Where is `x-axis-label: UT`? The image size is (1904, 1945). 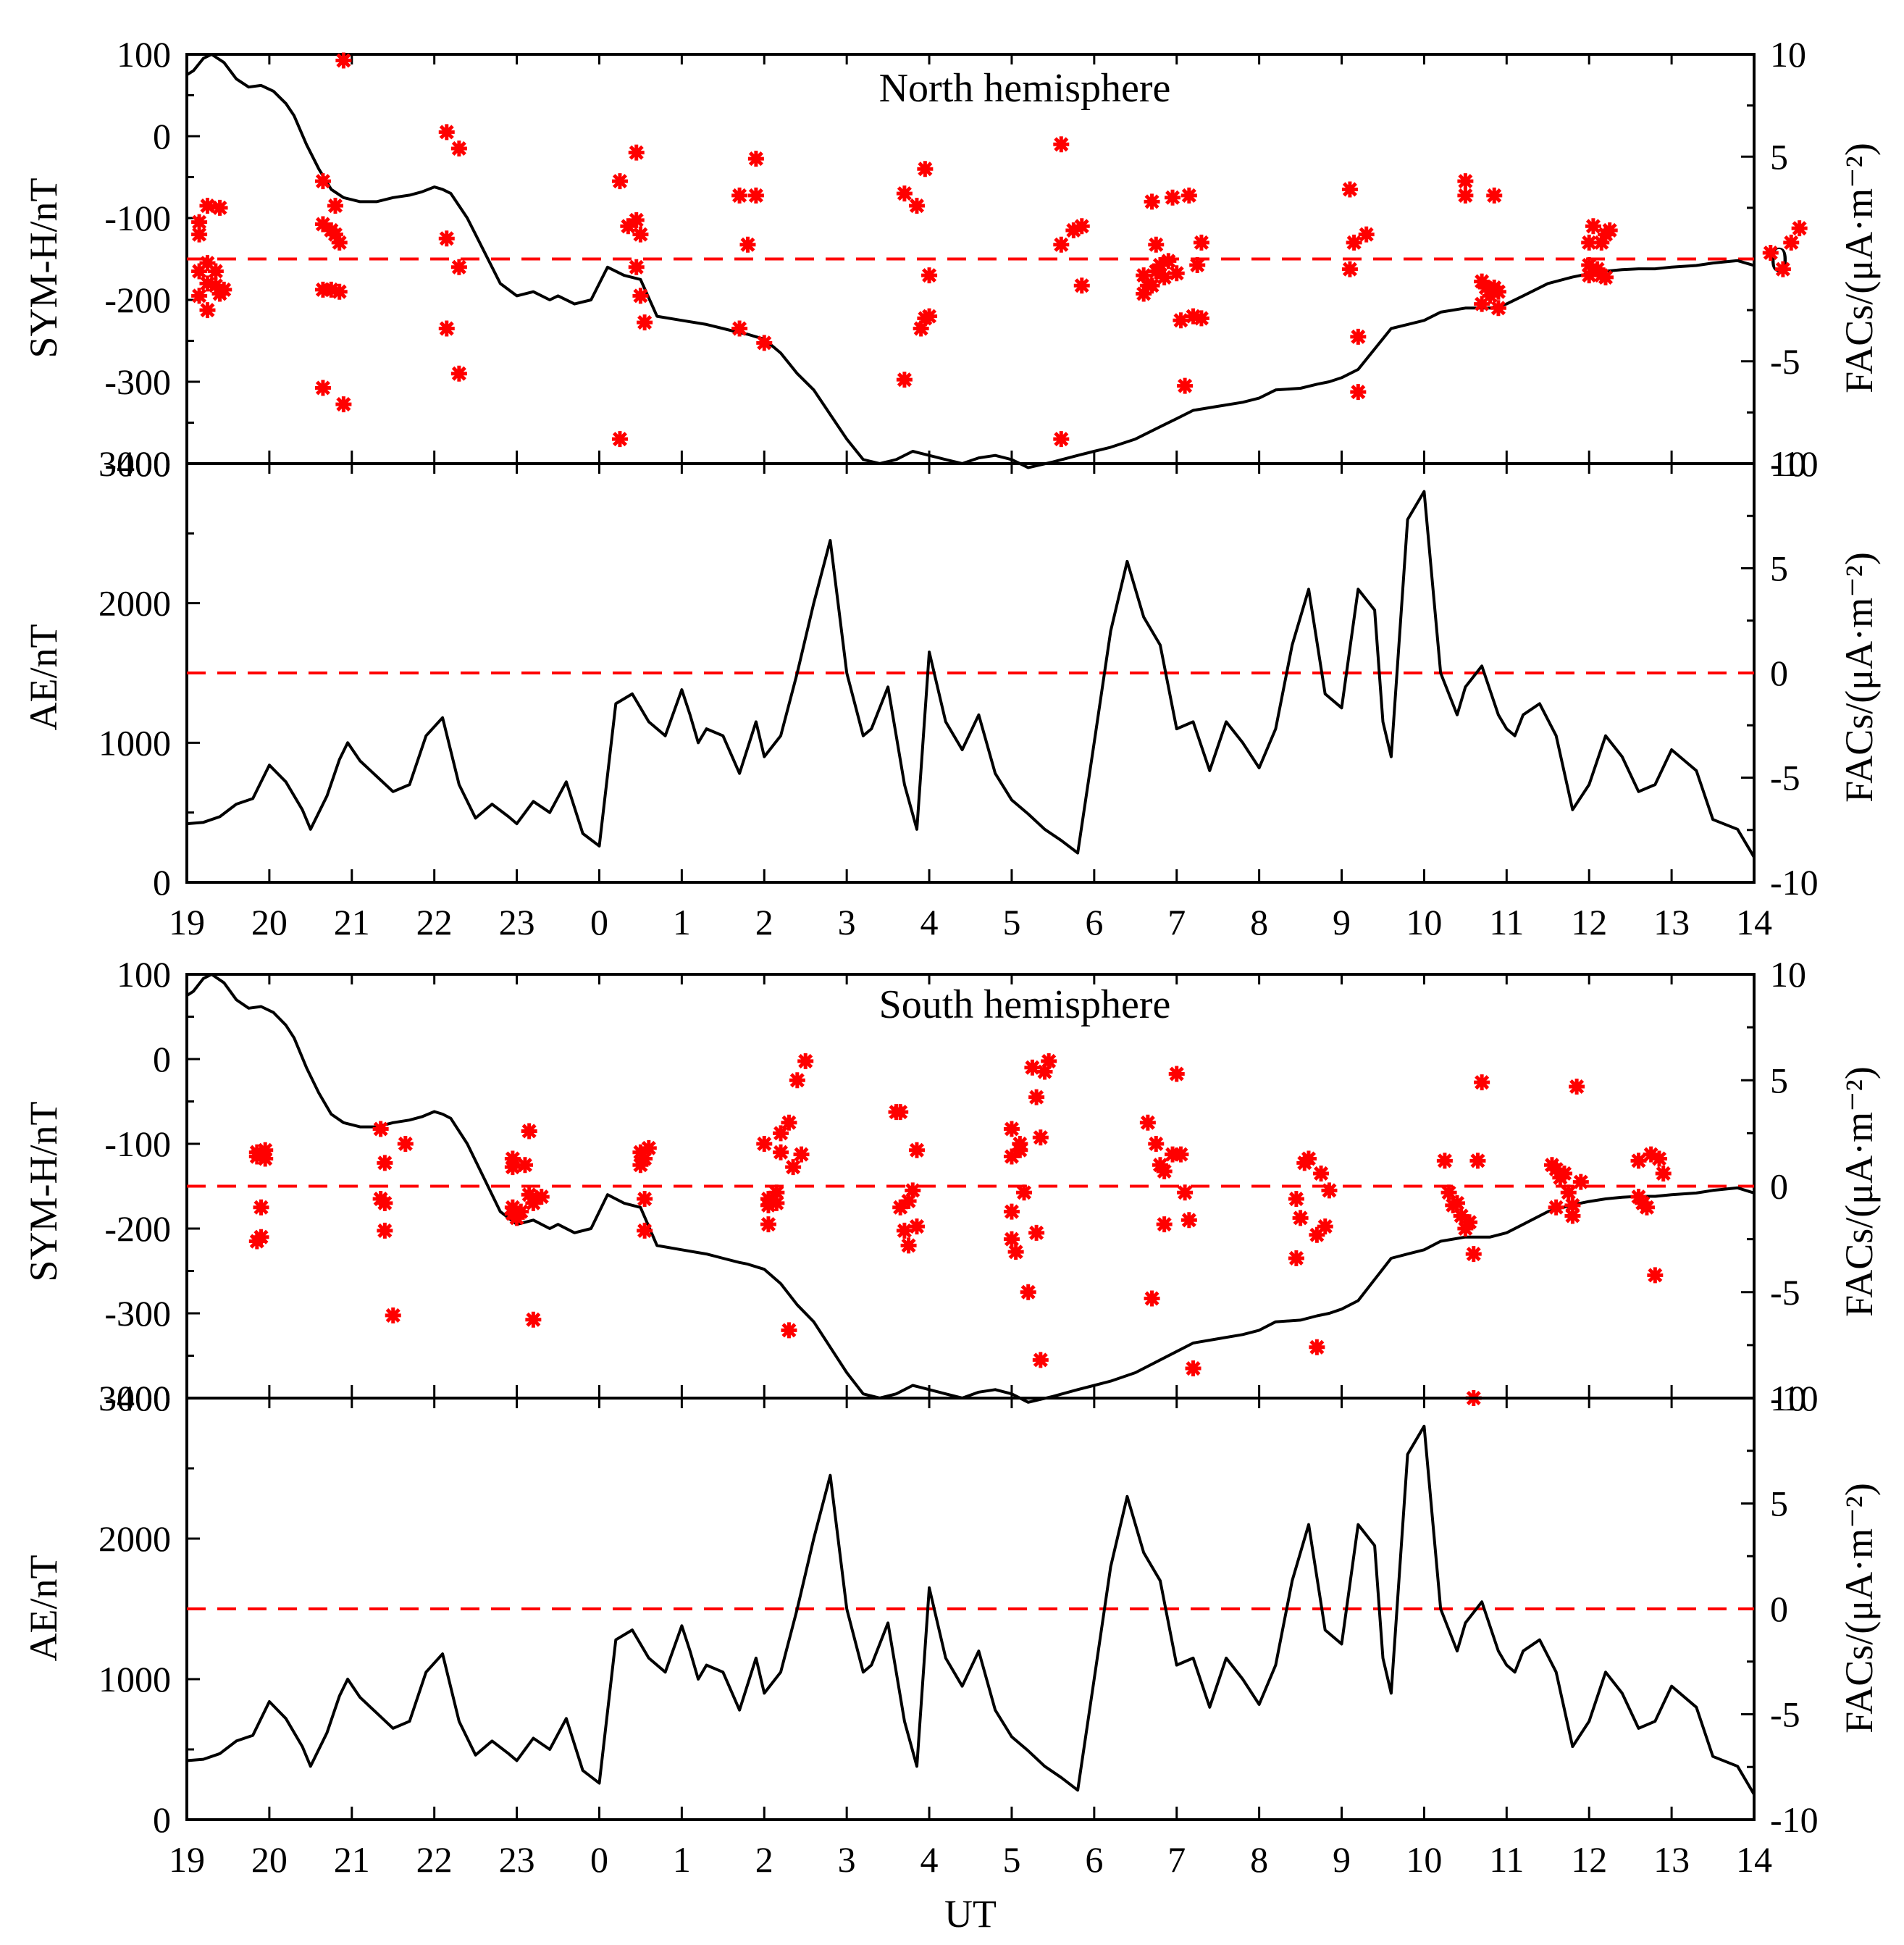 x-axis-label: UT is located at coordinates (971, 1914).